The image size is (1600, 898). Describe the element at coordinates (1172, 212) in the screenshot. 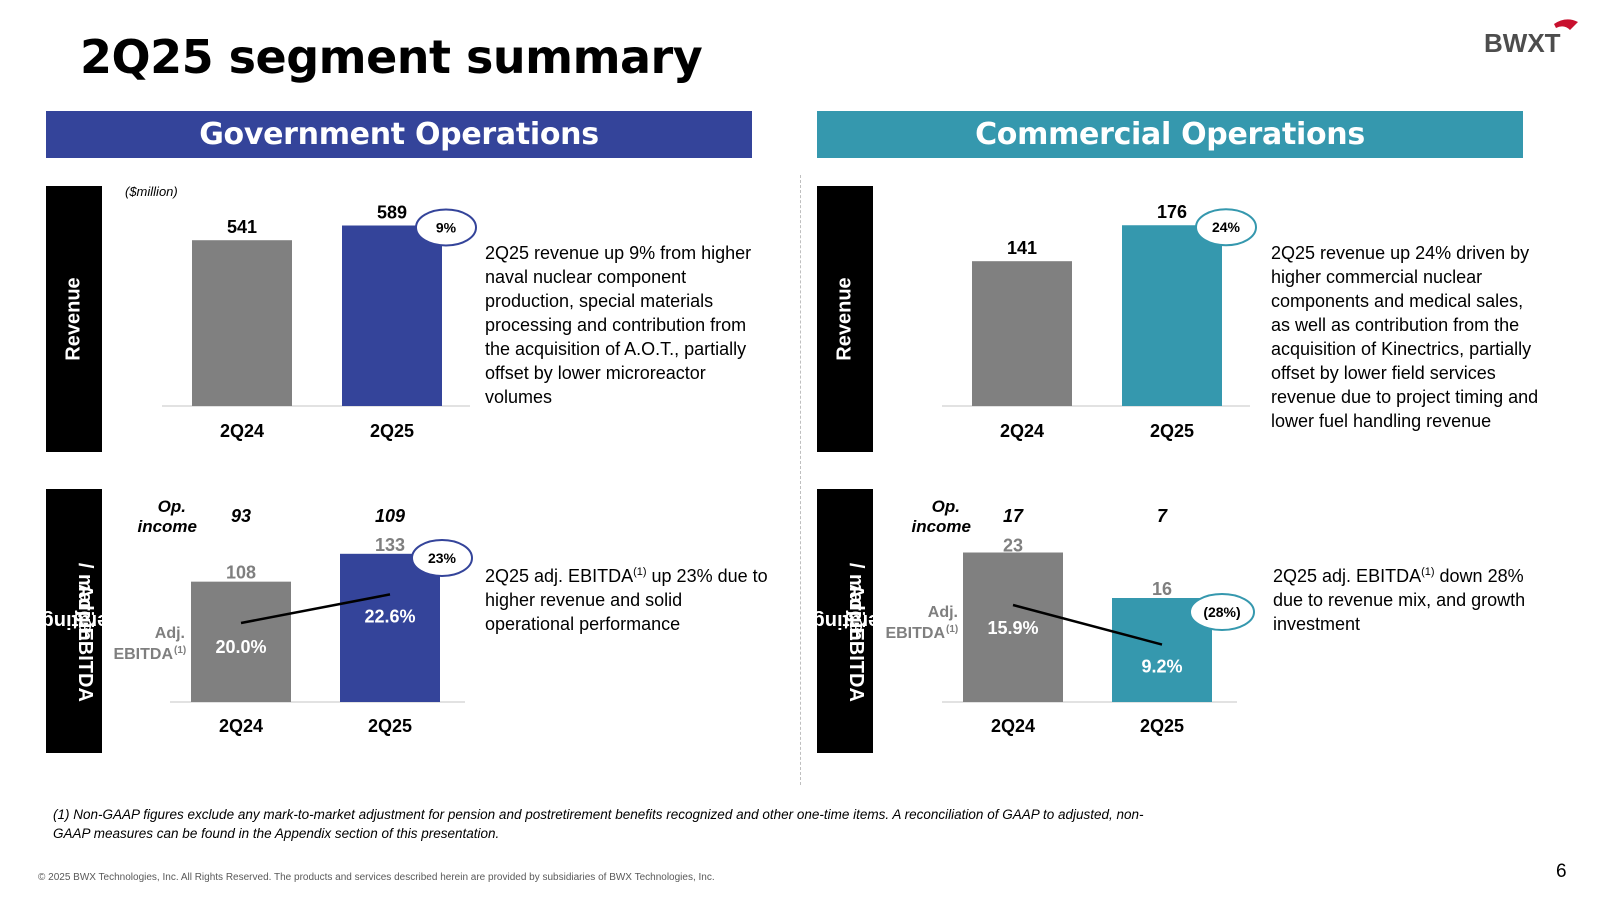

I see `bar-value-label: 176` at that location.